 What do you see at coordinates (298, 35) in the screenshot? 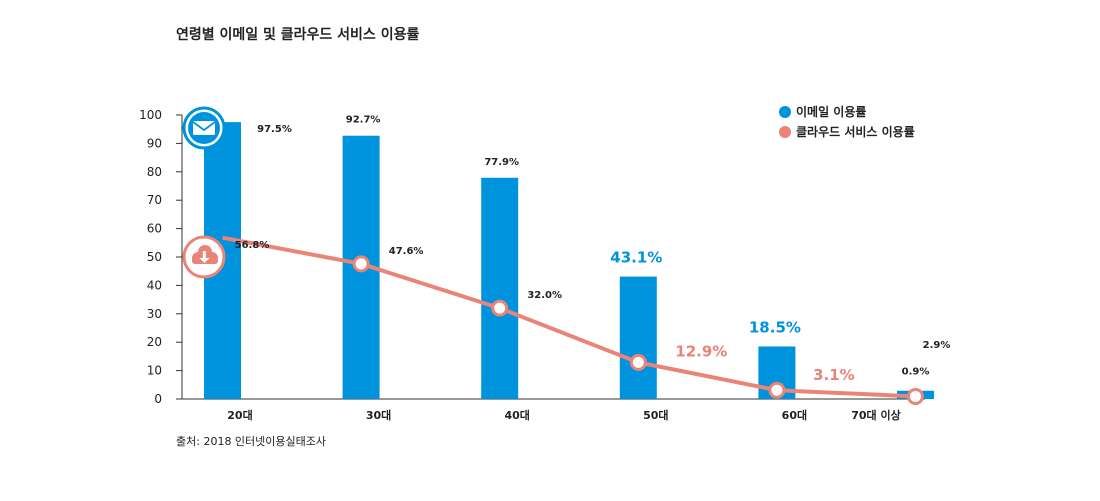
I see `chart-title: 연령별 이메일 및 클라우드 서비스 이용률` at bounding box center [298, 35].